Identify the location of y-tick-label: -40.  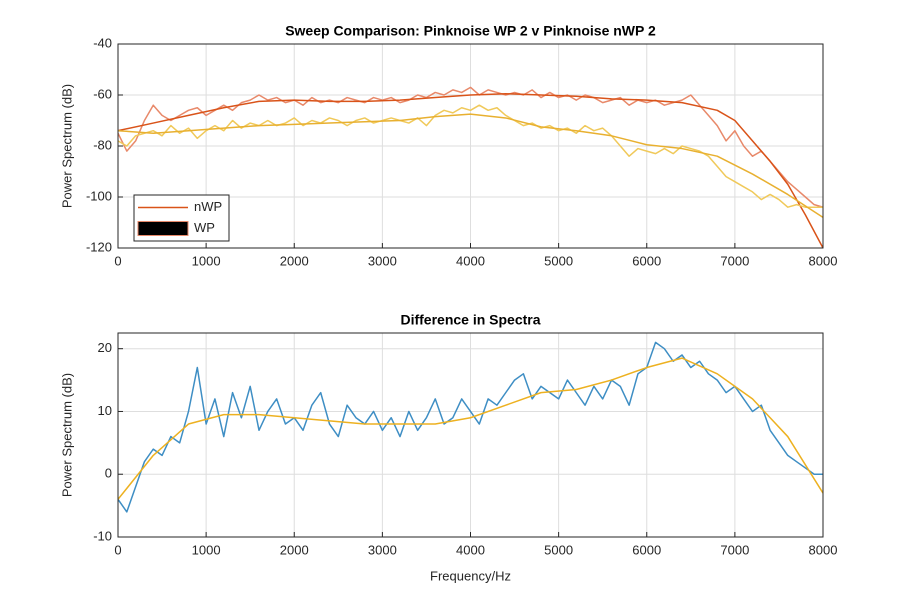
(102, 42).